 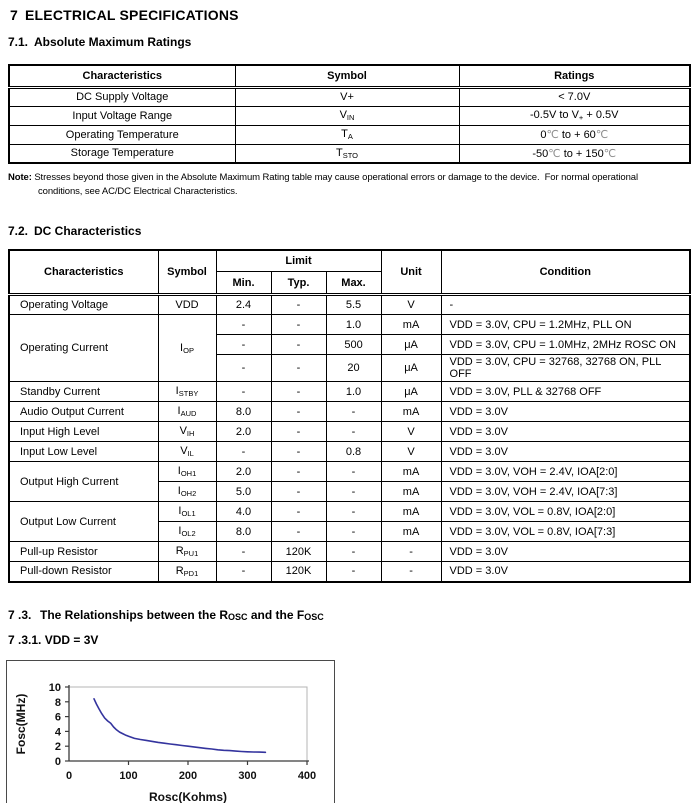 I want to click on cell-symbol: RPU1, so click(x=187, y=552).